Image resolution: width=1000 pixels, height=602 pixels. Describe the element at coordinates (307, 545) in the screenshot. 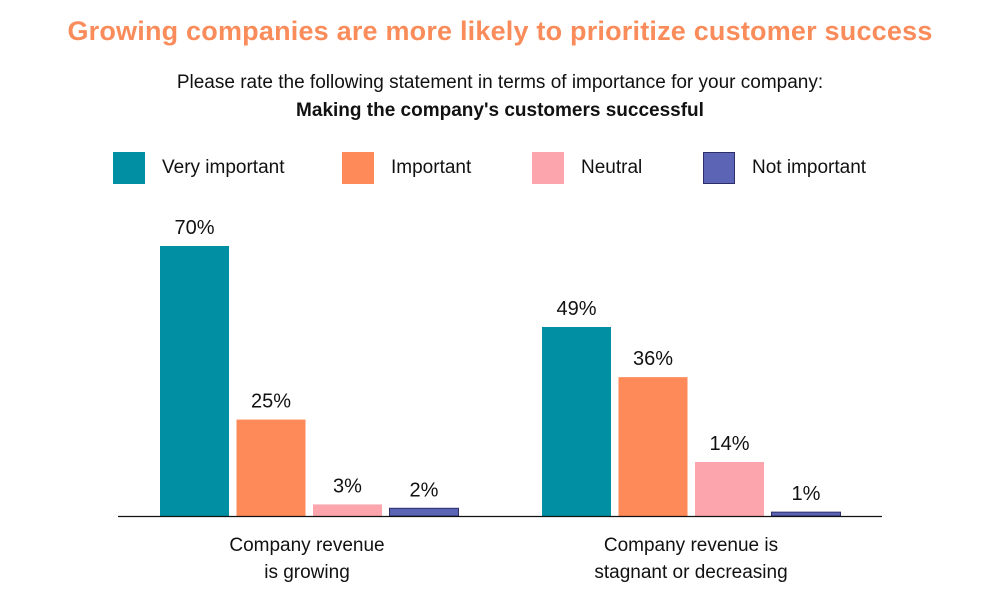

I see `category-label-growing-line1: Company revenue` at that location.